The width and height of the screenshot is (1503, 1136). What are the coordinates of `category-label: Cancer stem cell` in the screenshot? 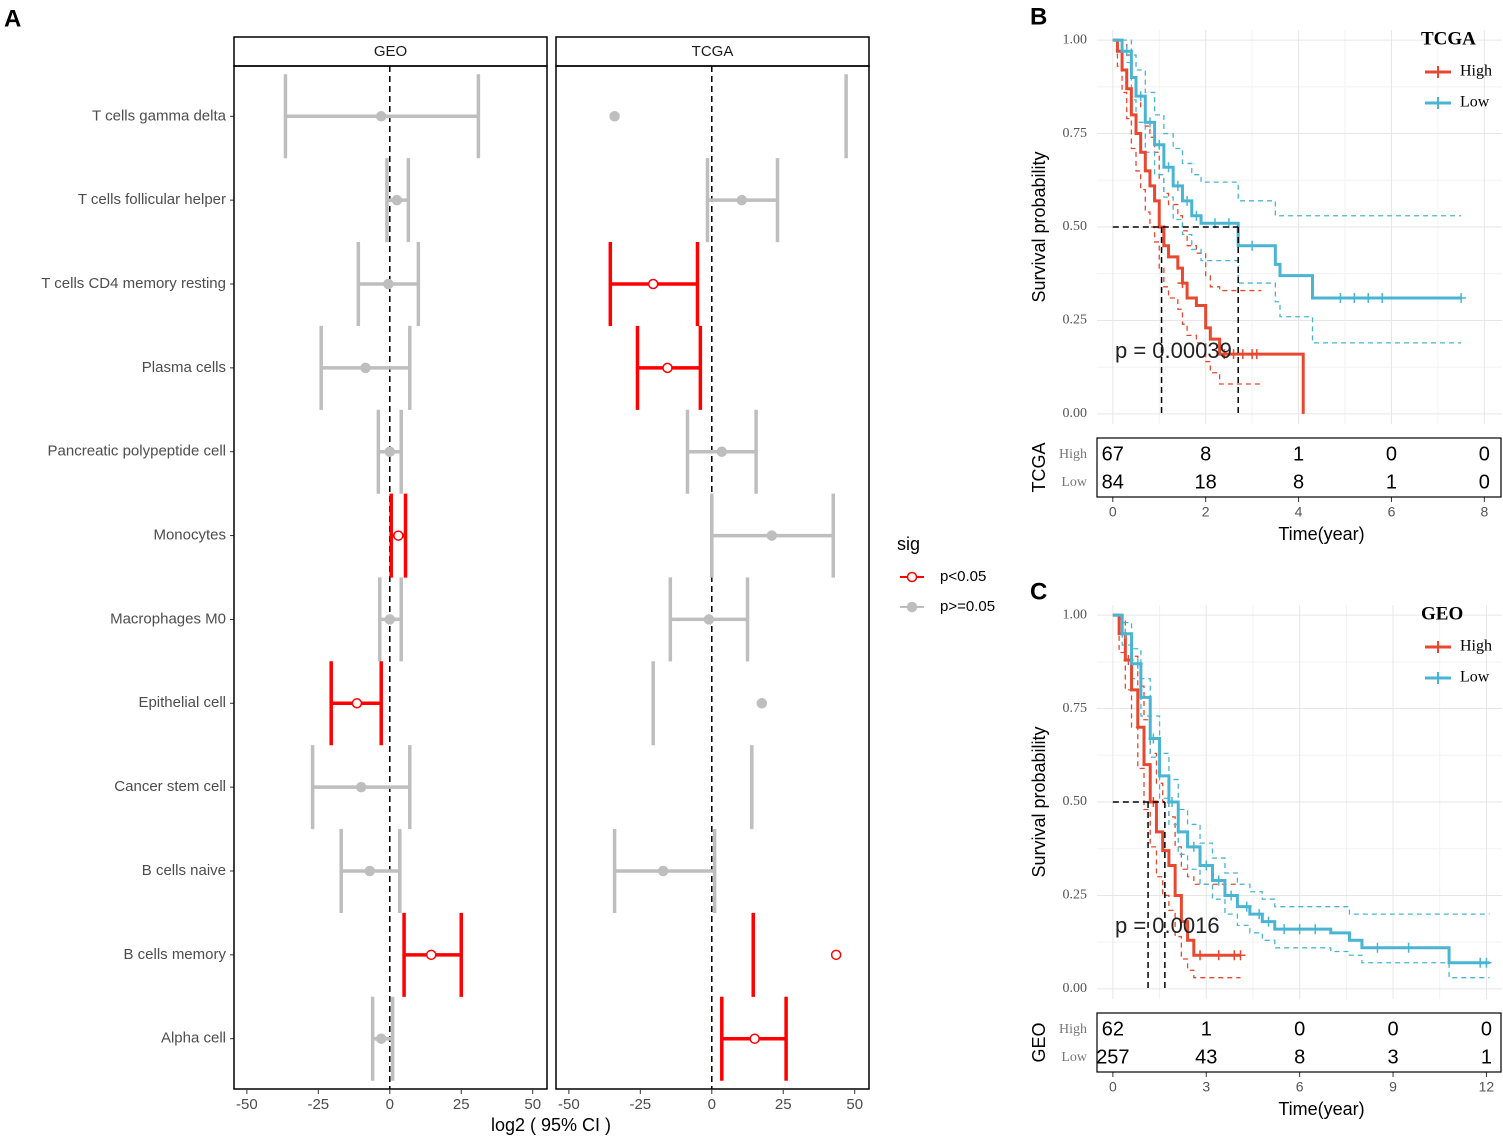 It's located at (170, 786).